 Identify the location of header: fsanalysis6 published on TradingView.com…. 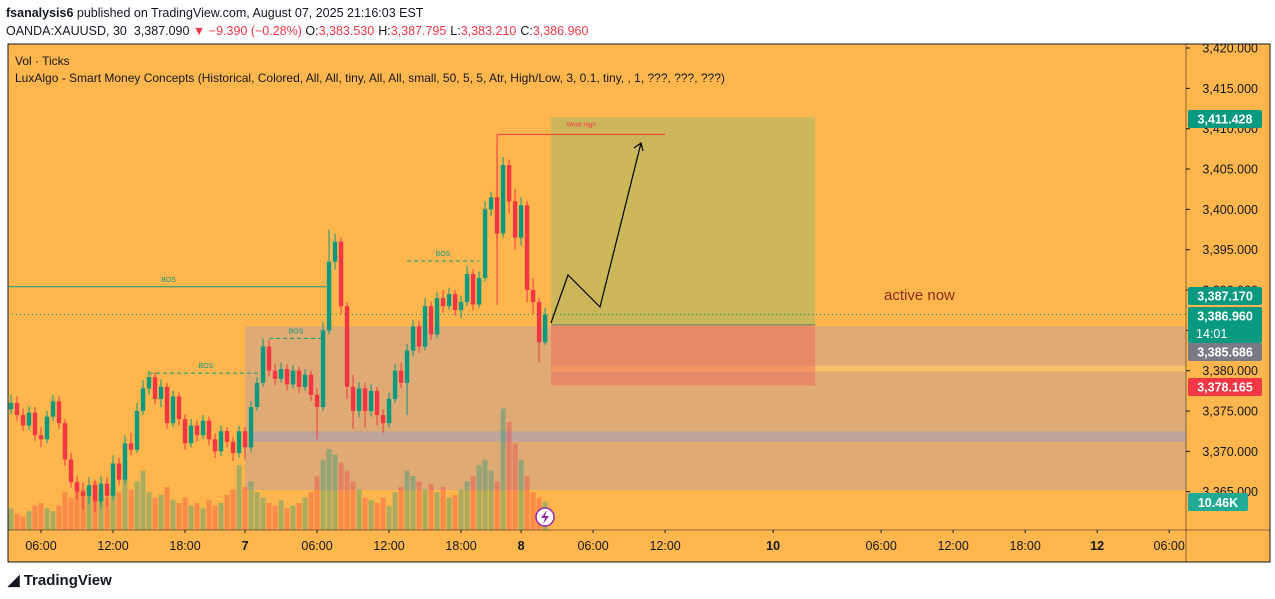
(299, 22).